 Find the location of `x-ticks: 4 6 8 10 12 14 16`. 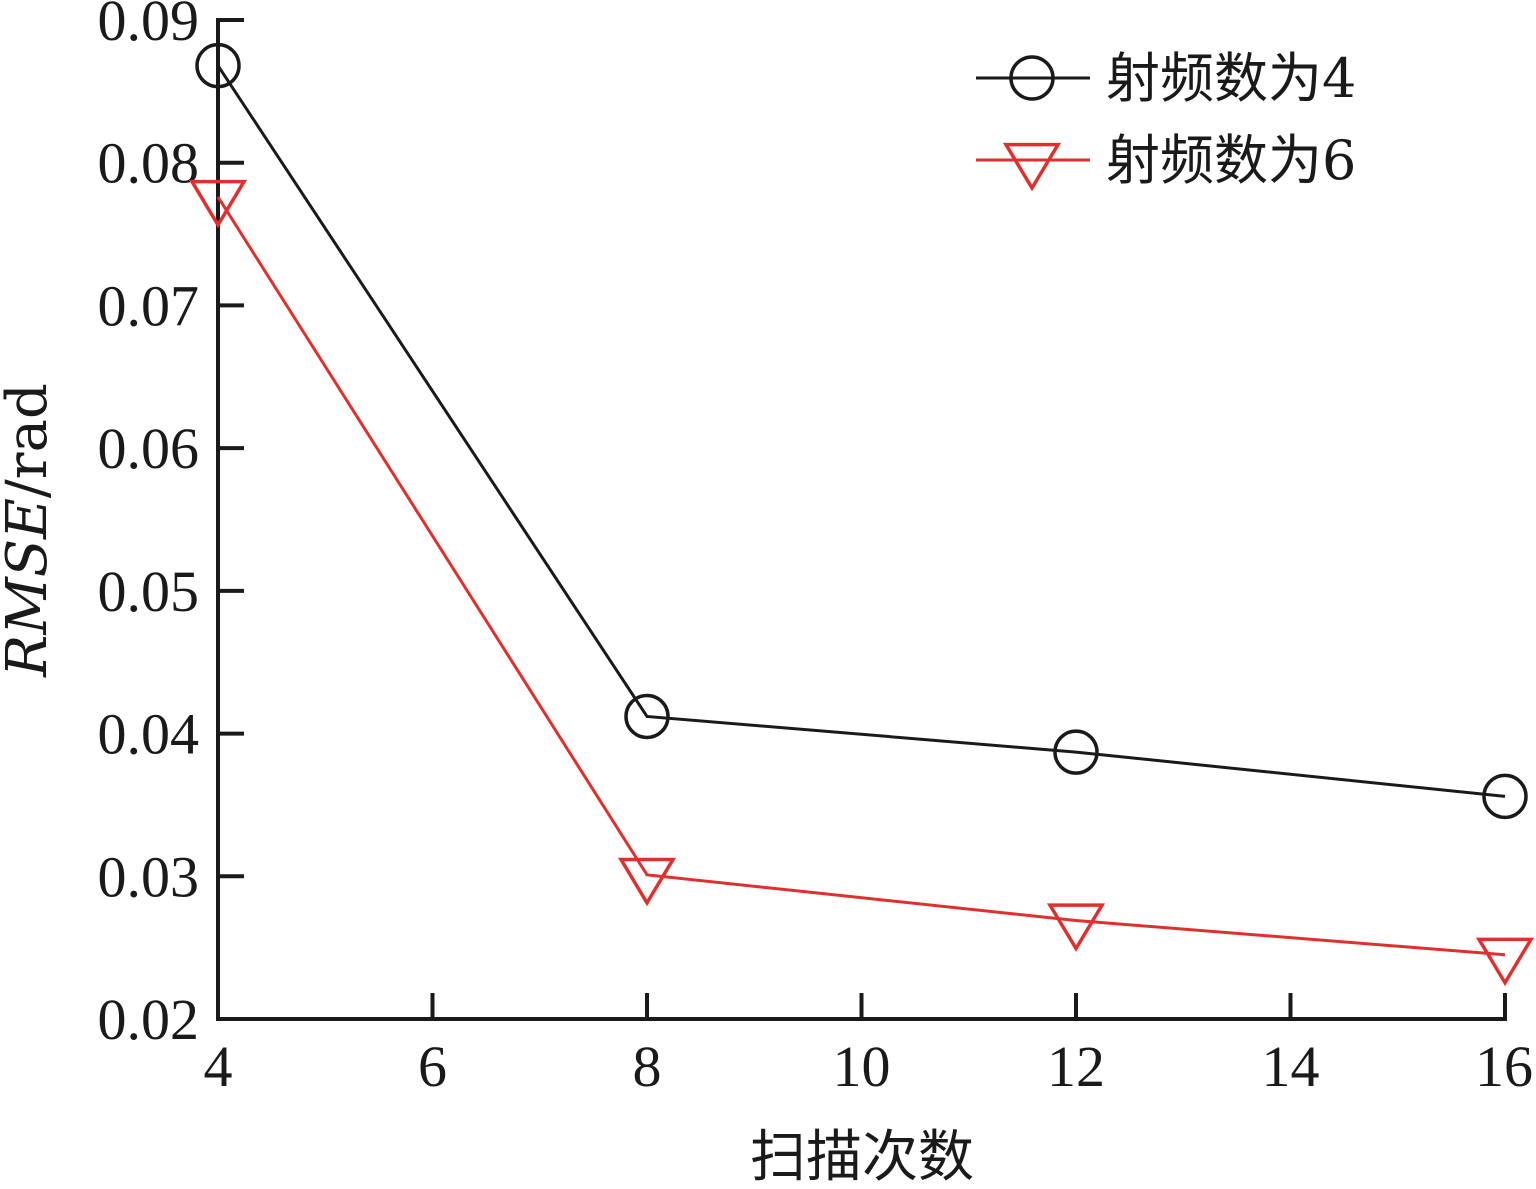

x-ticks: 4 6 8 10 12 14 16 is located at coordinates (868, 1046).